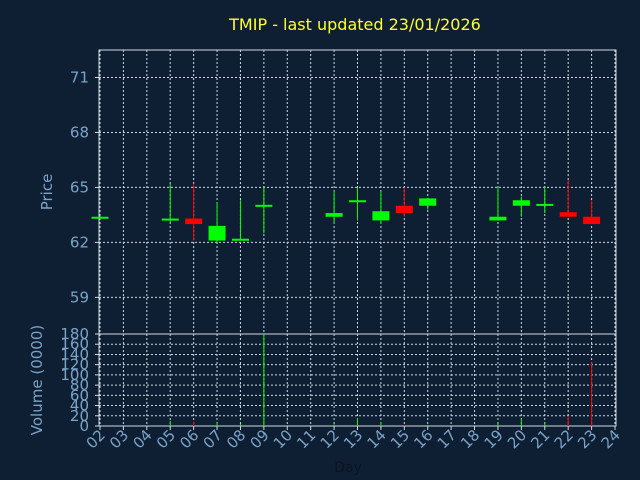  I want to click on volume-tick-label: 0, so click(84, 426).